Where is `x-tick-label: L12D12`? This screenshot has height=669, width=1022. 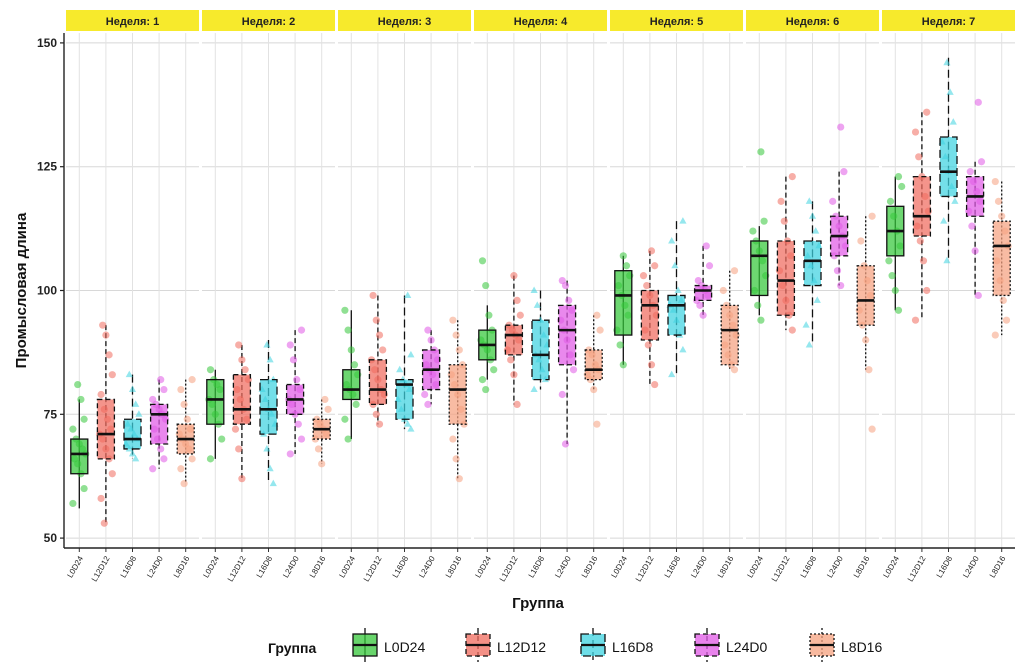
x-tick-label: L12D12 is located at coordinates (781, 568).